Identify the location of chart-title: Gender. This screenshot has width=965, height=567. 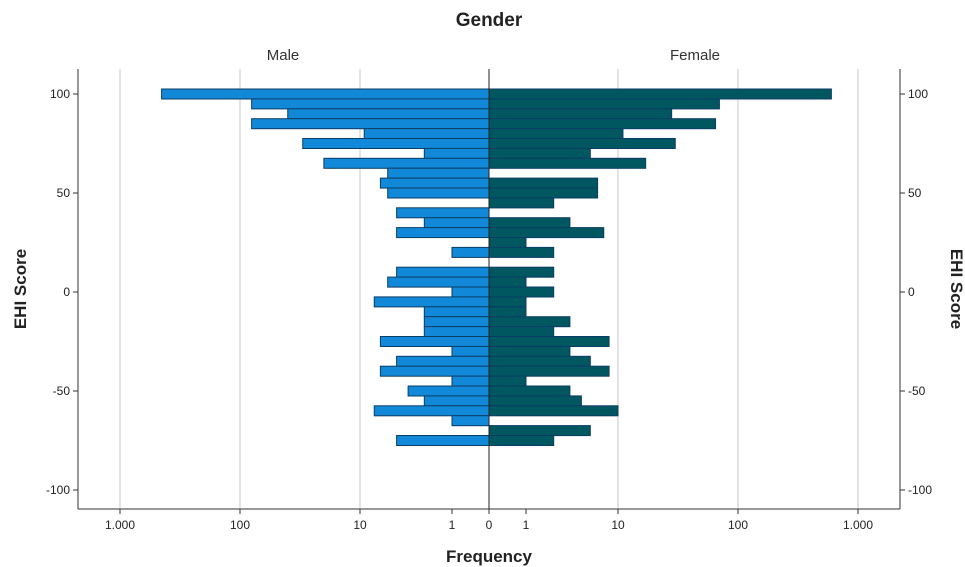
(489, 20).